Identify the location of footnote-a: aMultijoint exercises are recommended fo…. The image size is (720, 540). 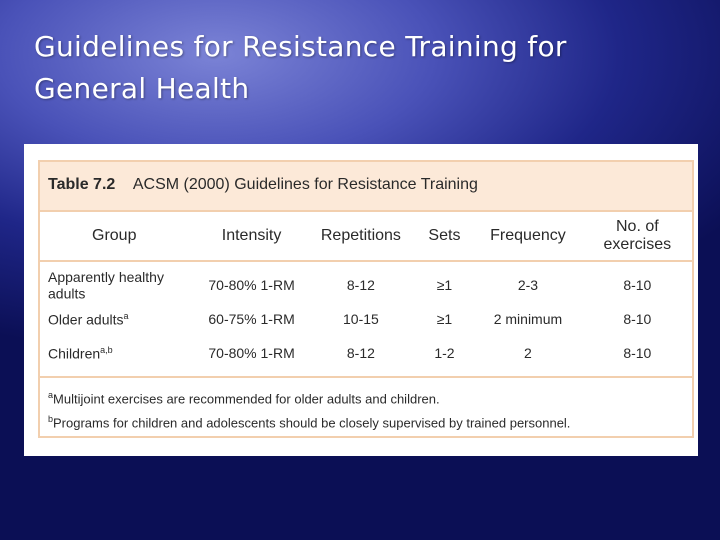
(244, 398).